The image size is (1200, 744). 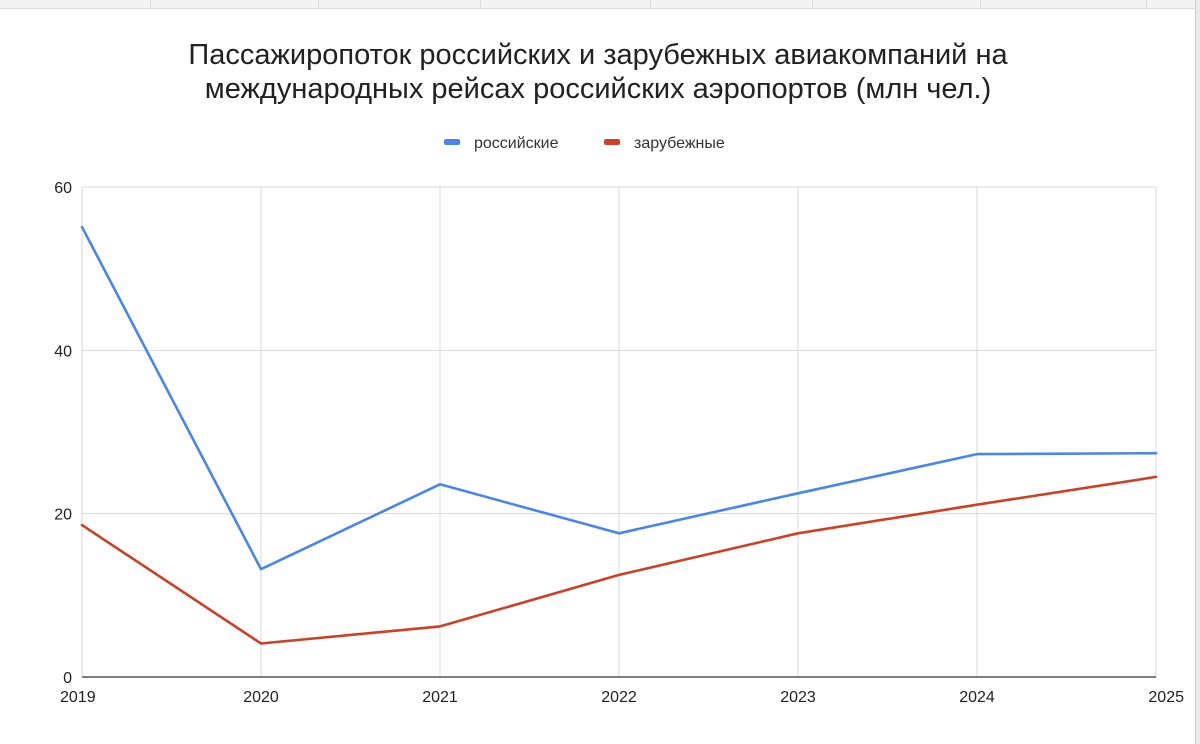 I want to click on legend-label: российские, so click(x=516, y=143).